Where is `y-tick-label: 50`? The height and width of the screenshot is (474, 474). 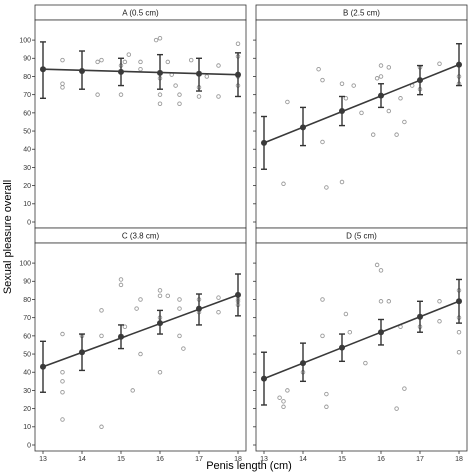
y-tick-label: 50 is located at coordinates (27, 354).